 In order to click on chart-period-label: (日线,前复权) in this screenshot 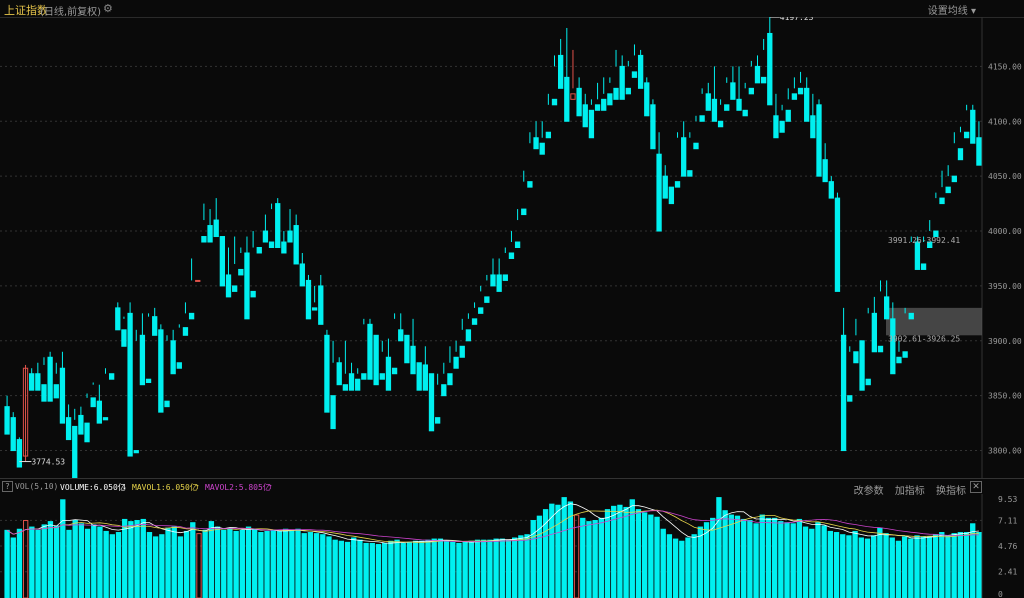, I will do `click(70, 12)`.